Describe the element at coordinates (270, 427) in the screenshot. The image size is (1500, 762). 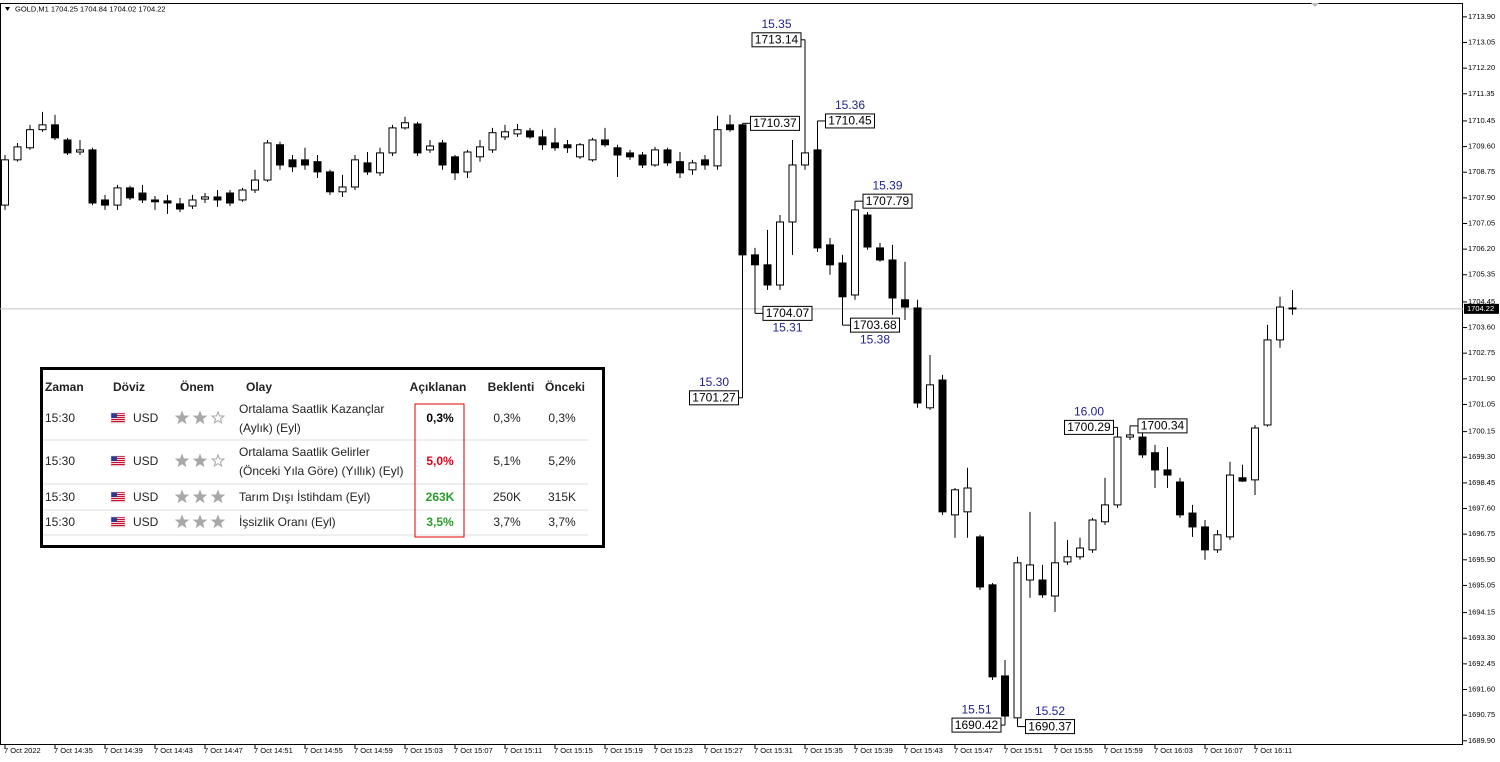
I see `event-name: (Aylık) (Eyl)` at that location.